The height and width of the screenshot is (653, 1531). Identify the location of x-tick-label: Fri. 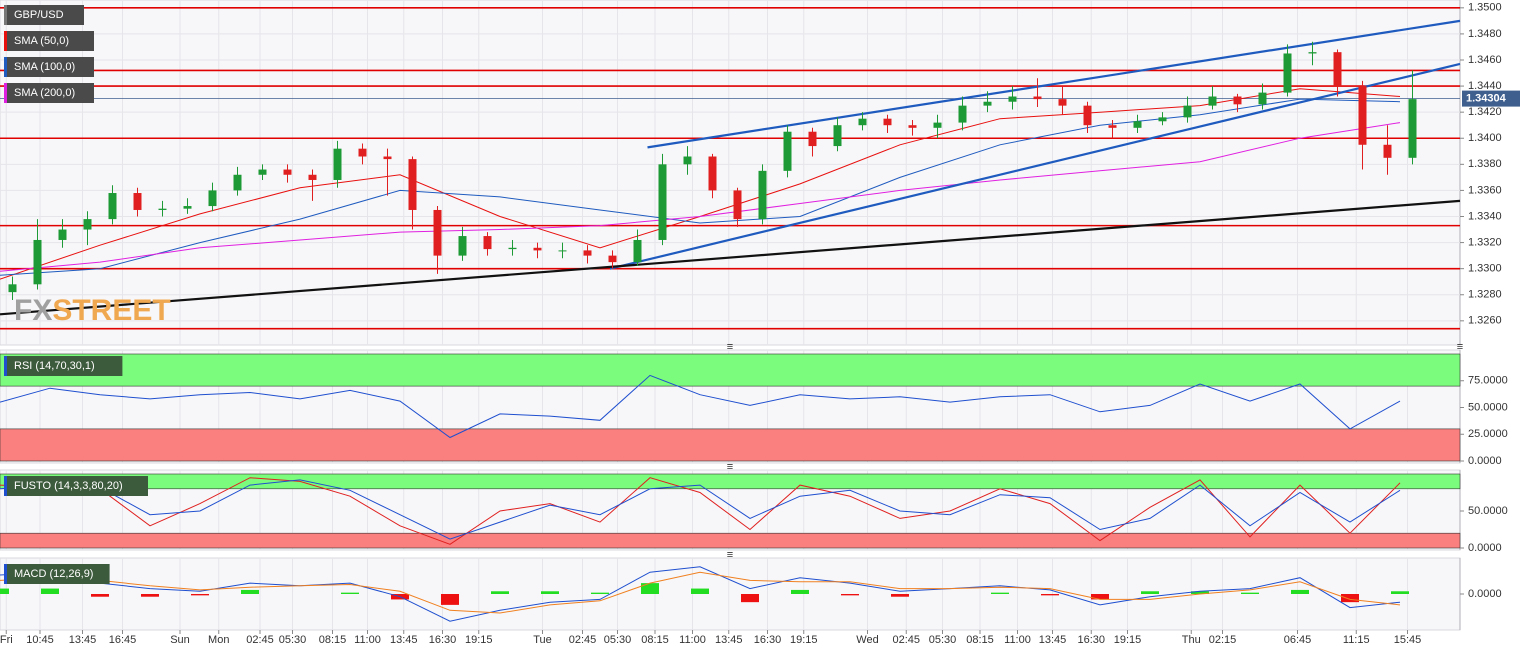
(6, 640).